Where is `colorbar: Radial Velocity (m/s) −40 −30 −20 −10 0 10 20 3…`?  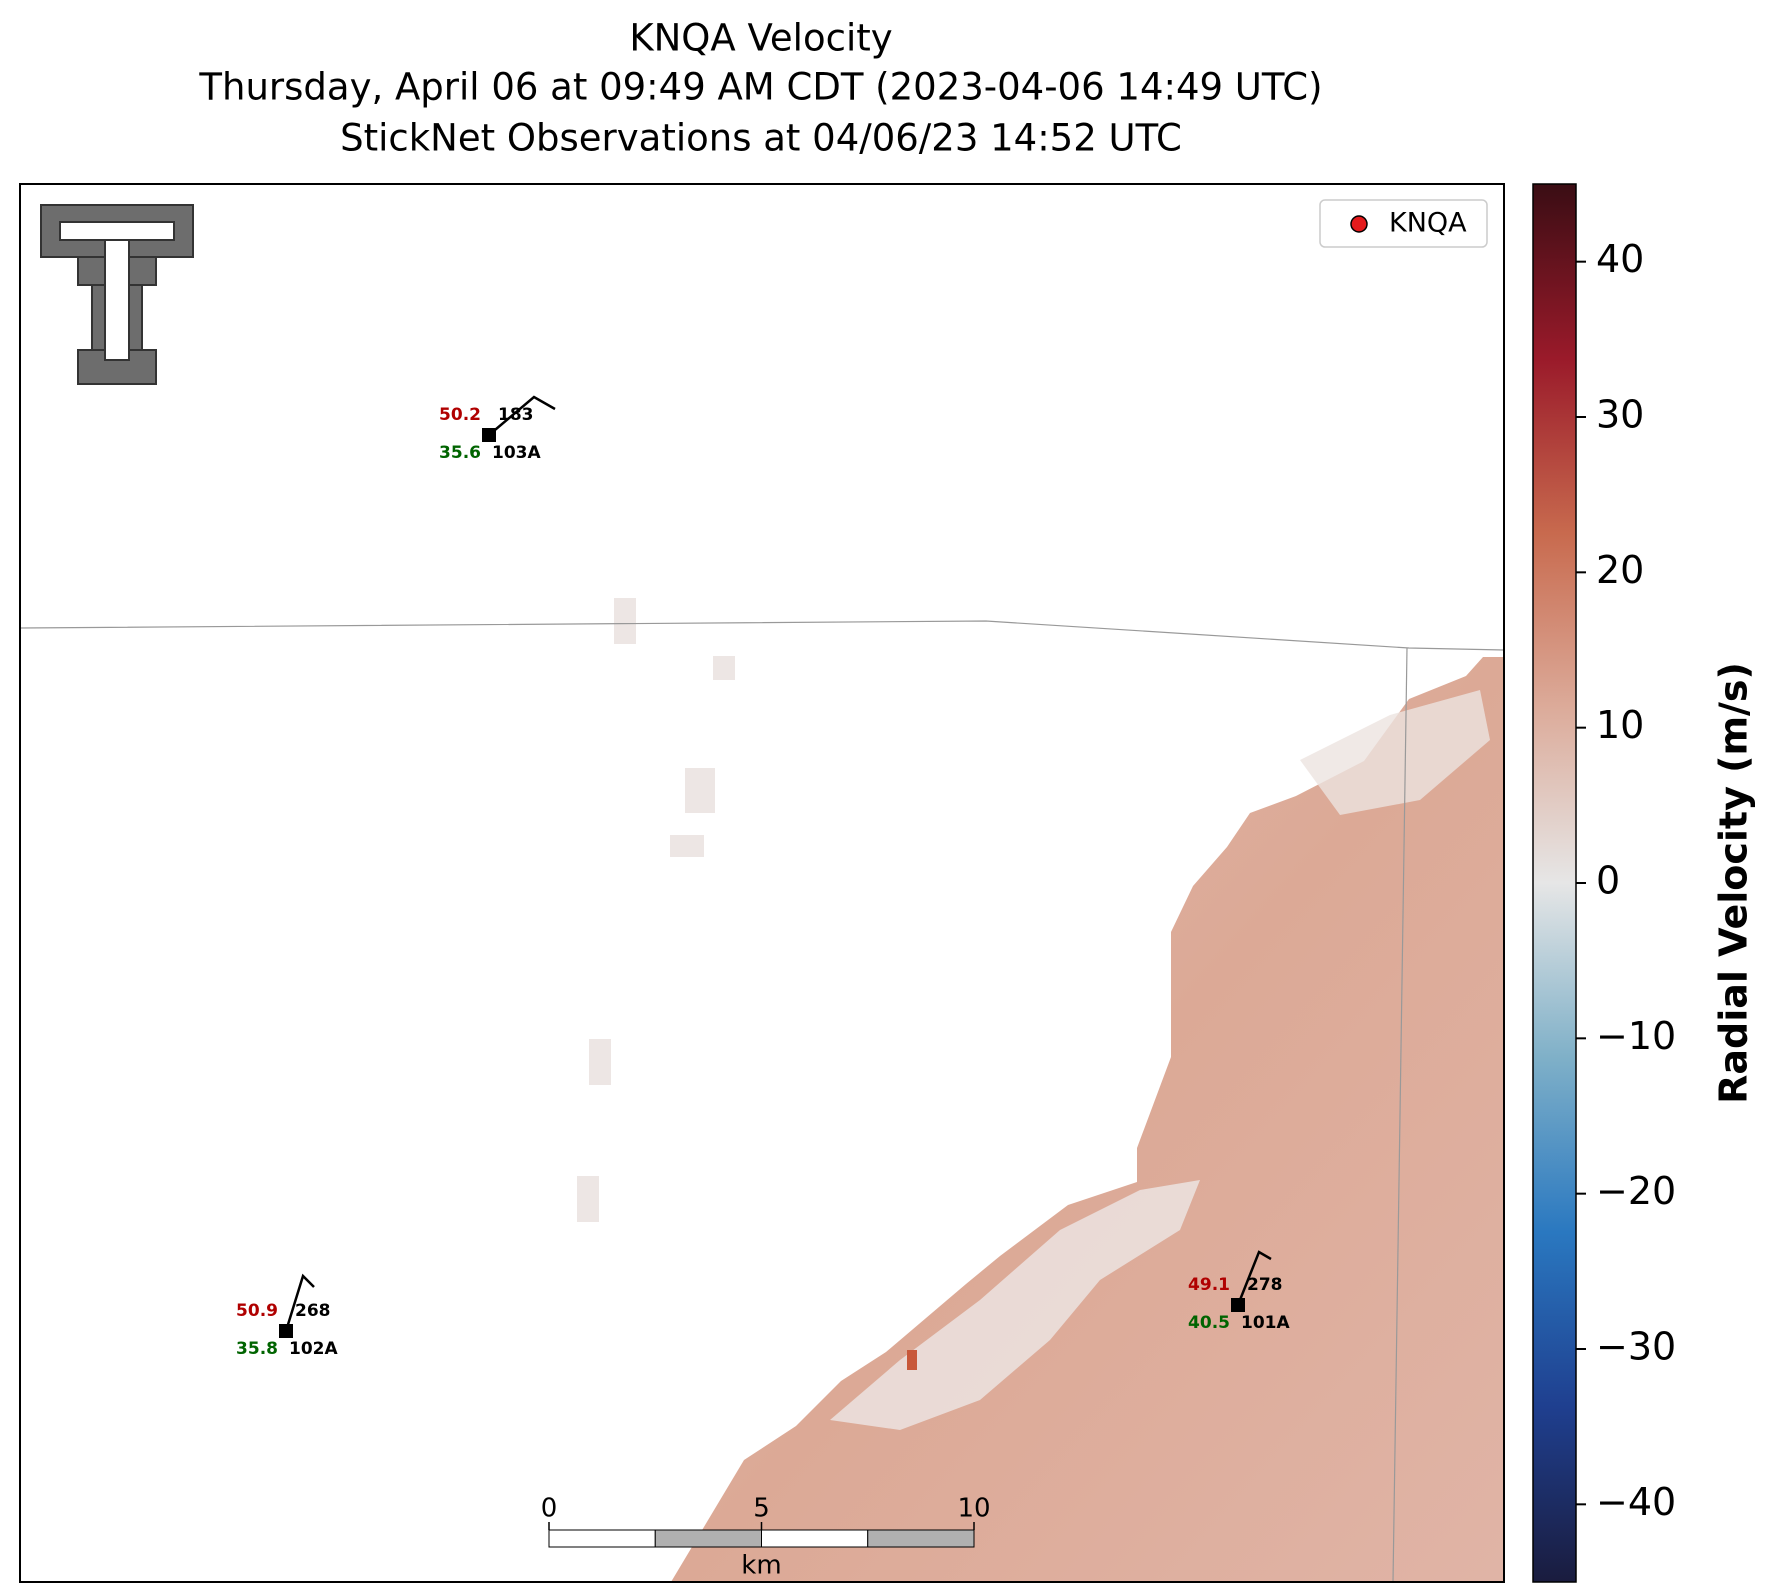 colorbar: Radial Velocity (m/s) −40 −30 −20 −10 0 10 20 3… is located at coordinates (1644, 883).